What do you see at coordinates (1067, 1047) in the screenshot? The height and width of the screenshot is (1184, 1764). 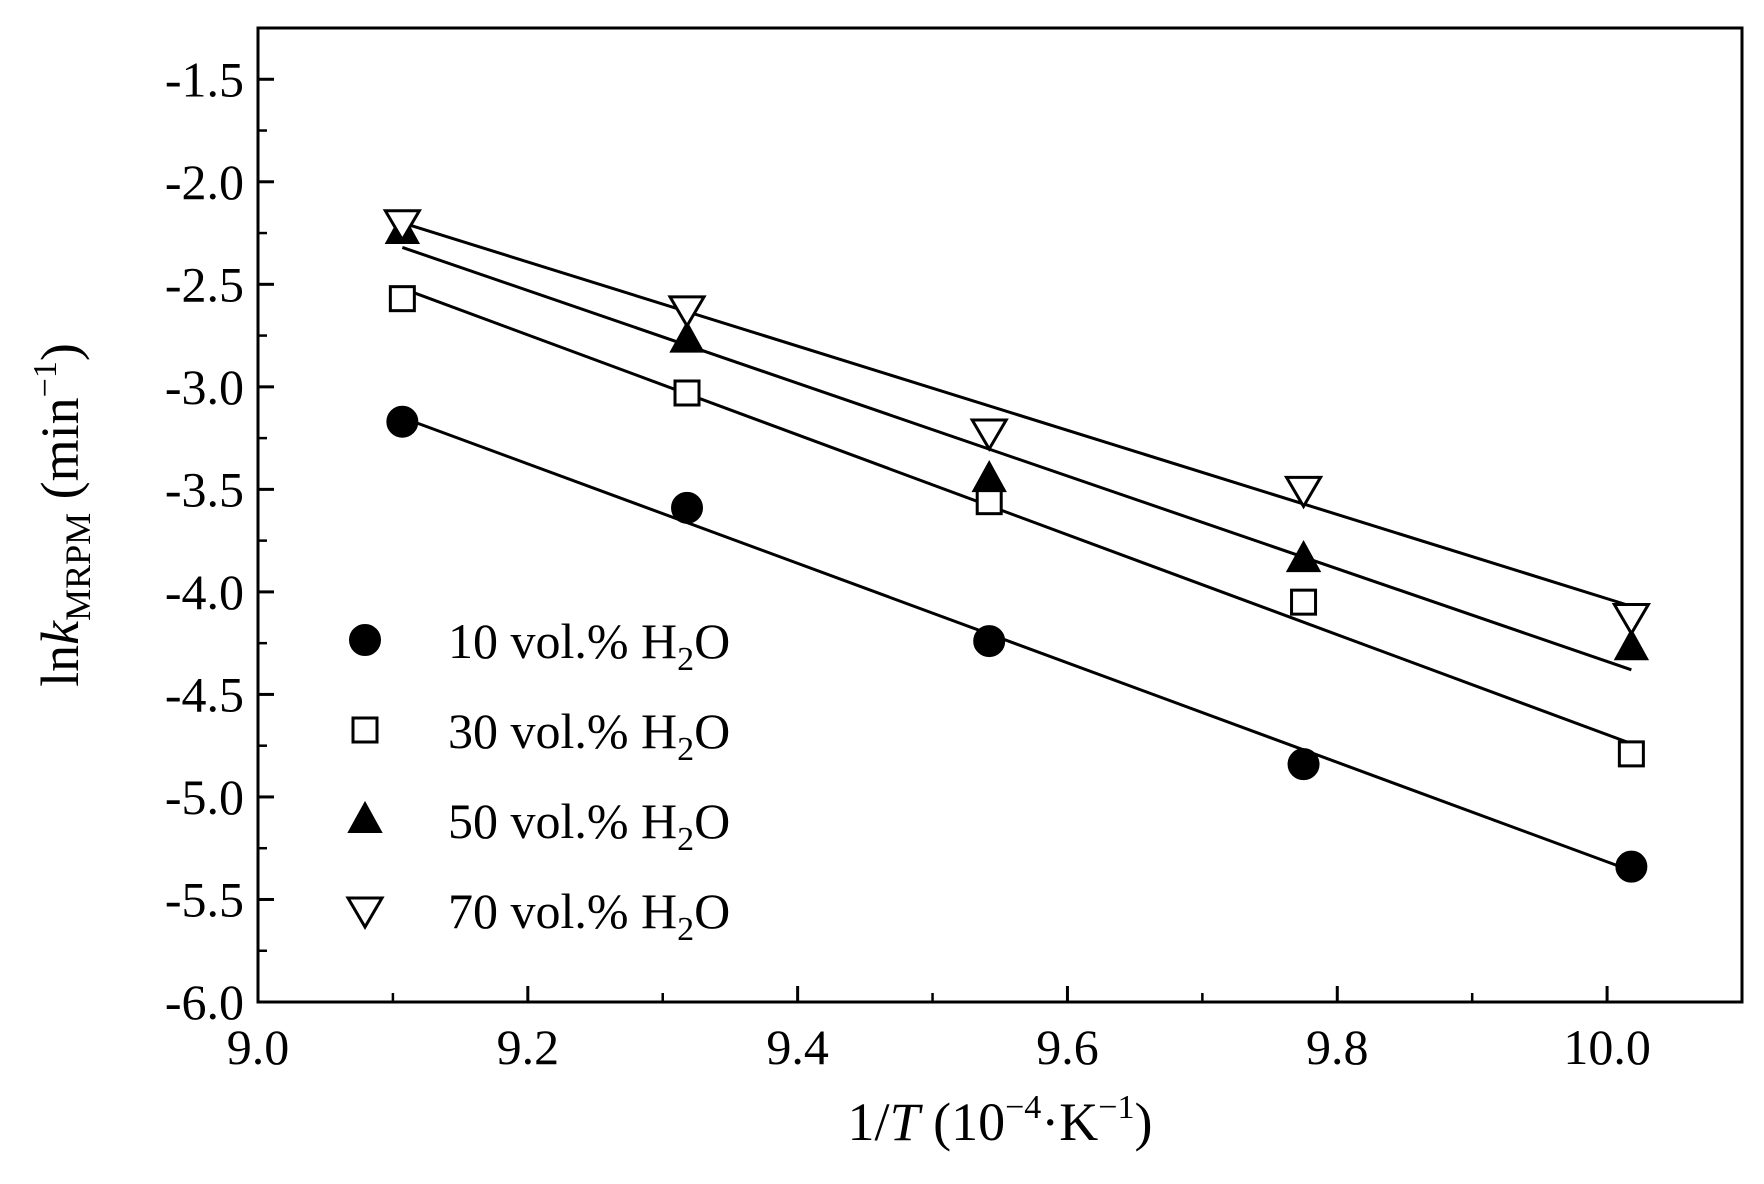 I see `x-tick-label: 9.6` at bounding box center [1067, 1047].